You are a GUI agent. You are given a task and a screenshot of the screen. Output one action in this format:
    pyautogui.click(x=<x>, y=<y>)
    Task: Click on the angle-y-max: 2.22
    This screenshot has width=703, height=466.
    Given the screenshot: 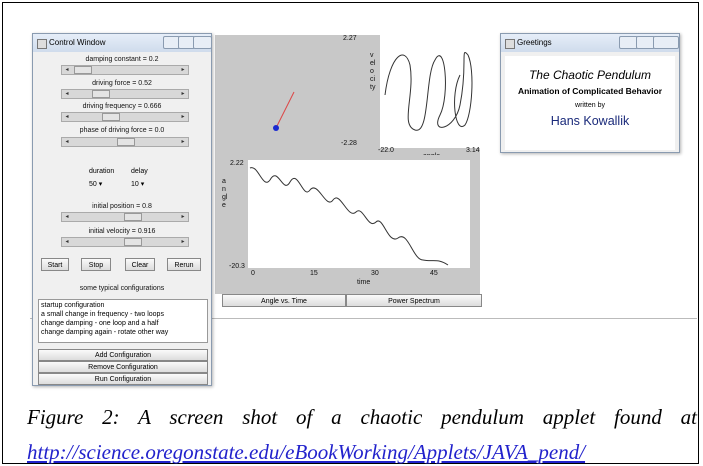 What is the action you would take?
    pyautogui.click(x=237, y=163)
    